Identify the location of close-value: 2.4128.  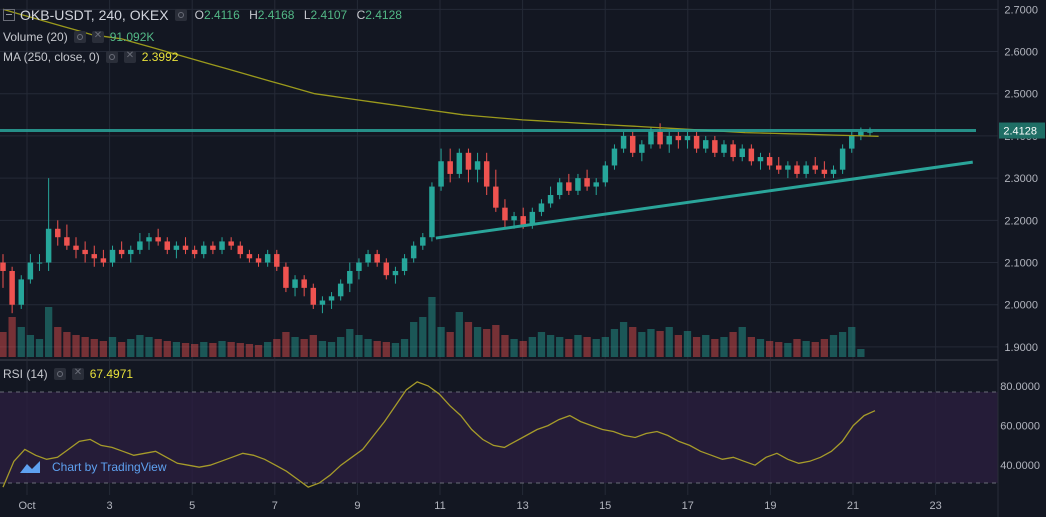
(383, 15).